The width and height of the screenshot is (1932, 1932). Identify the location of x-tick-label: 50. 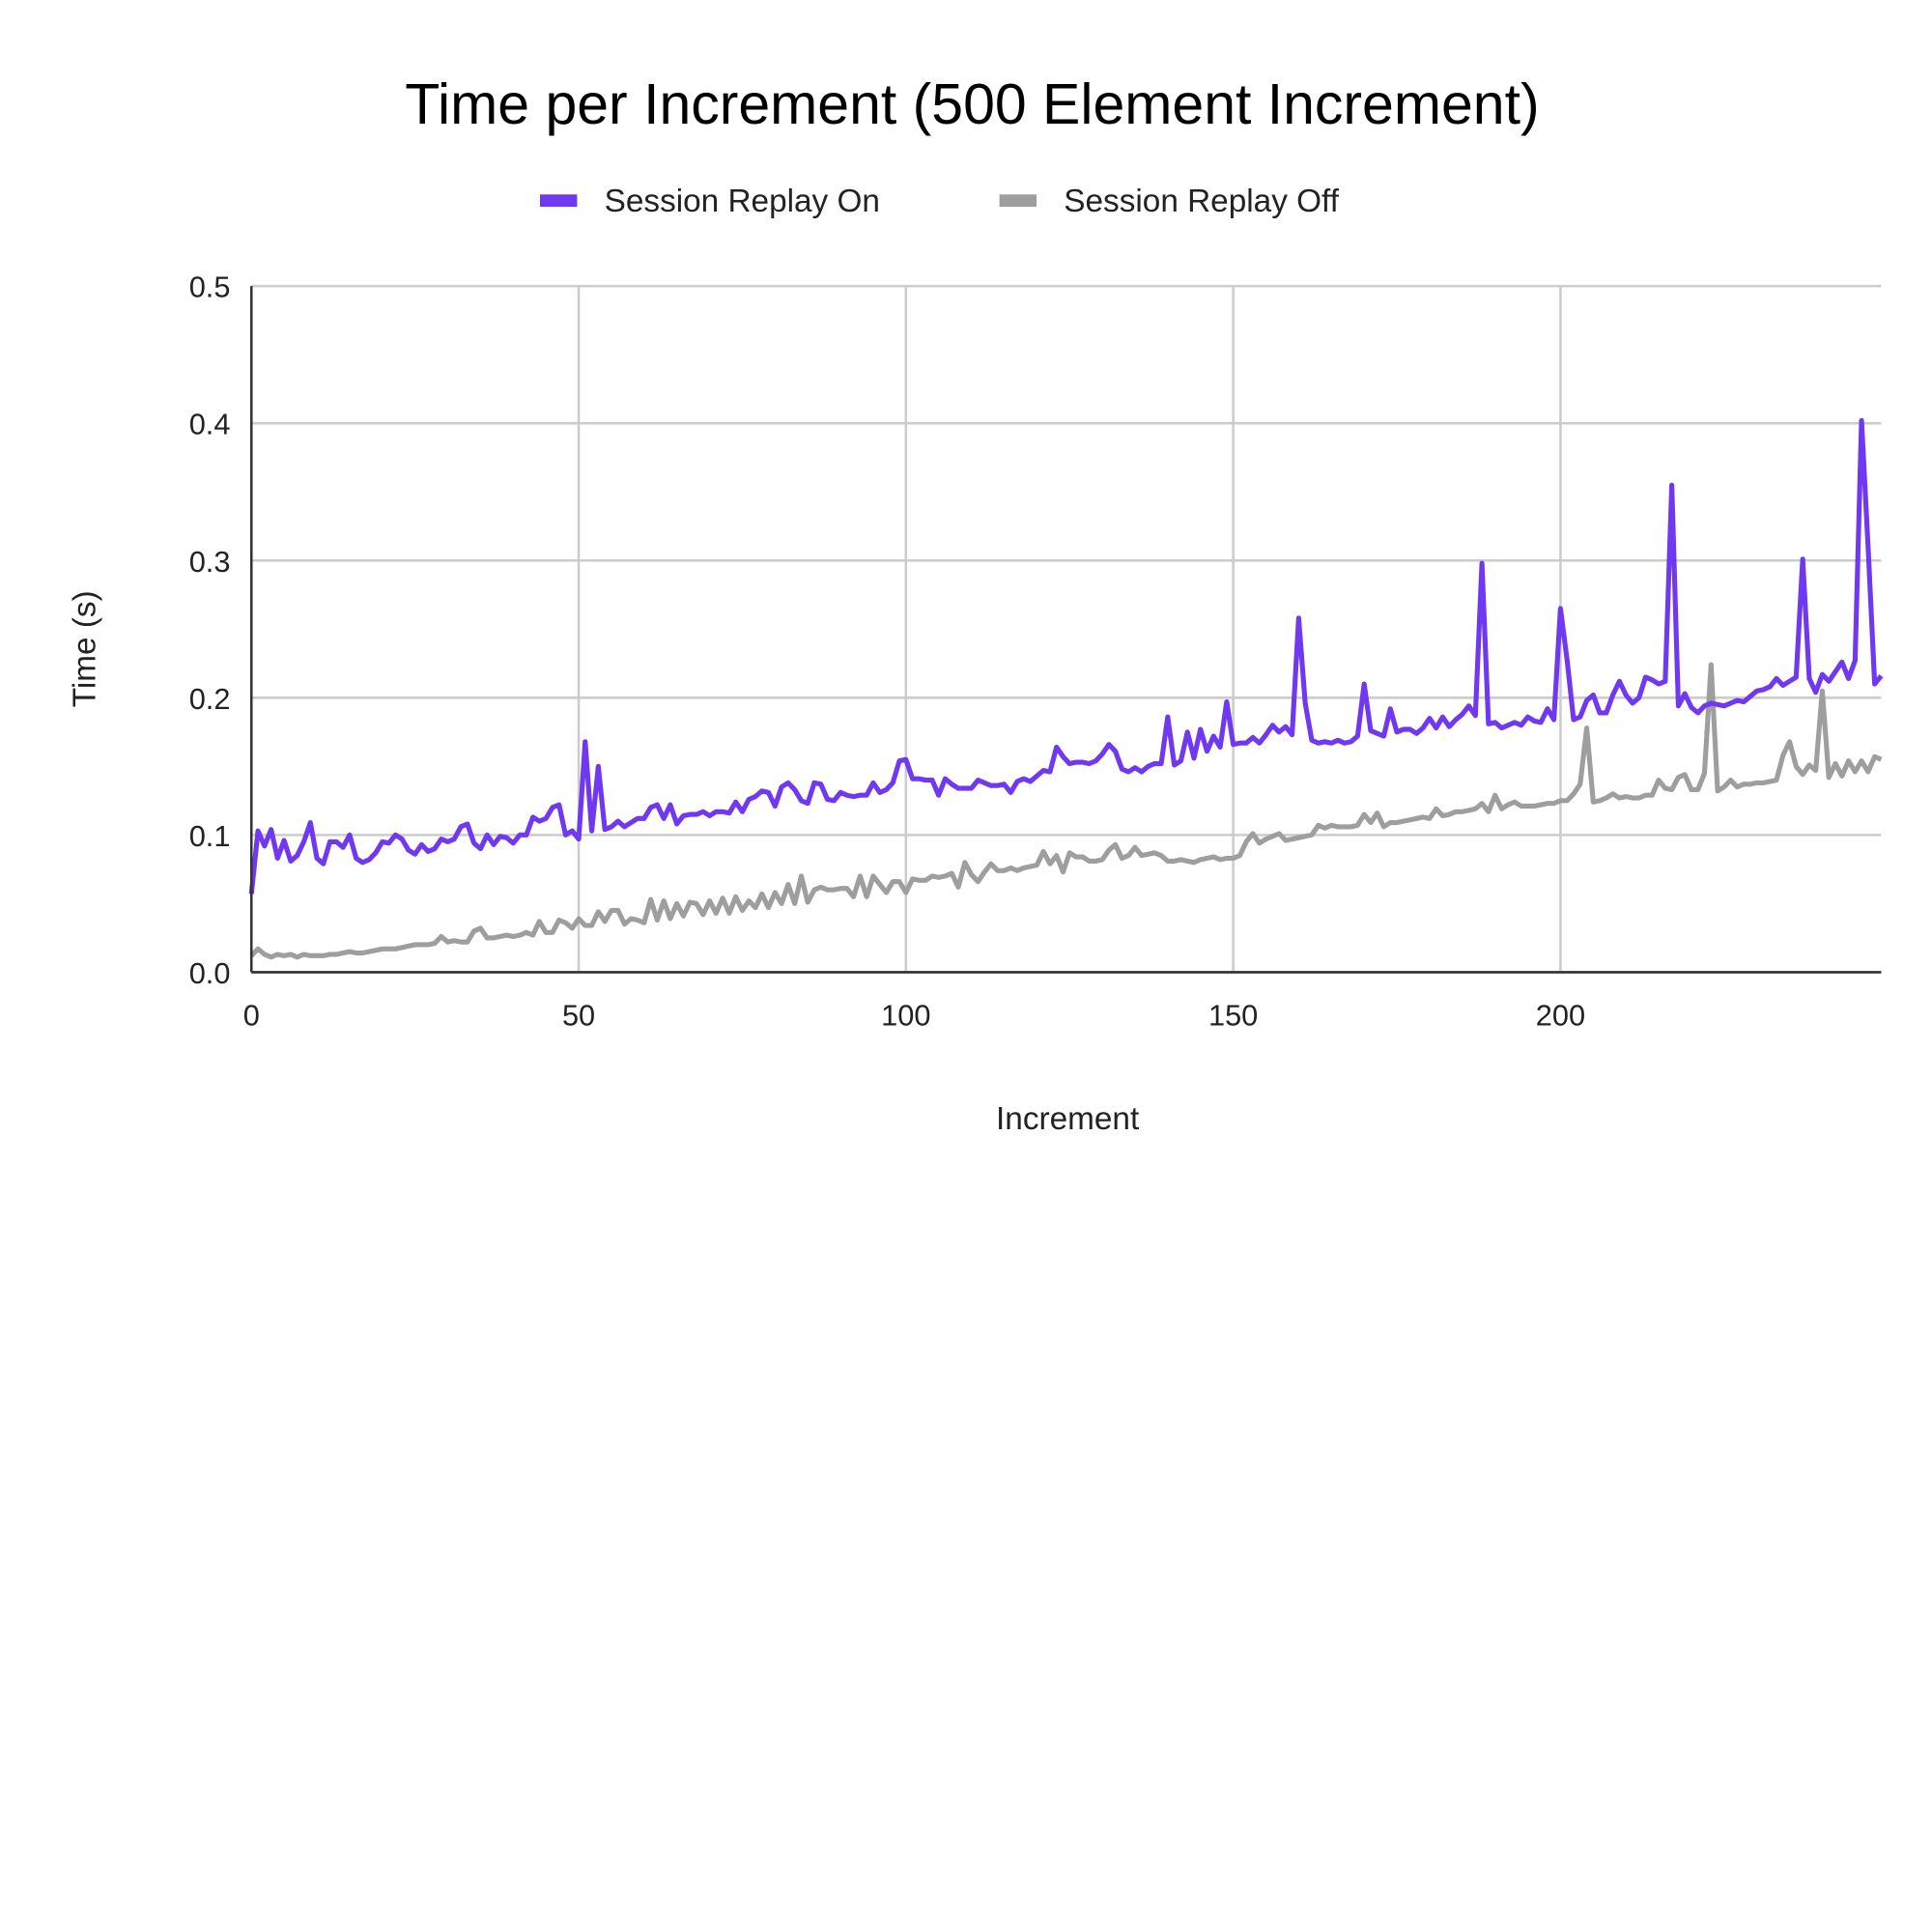
(578, 1016).